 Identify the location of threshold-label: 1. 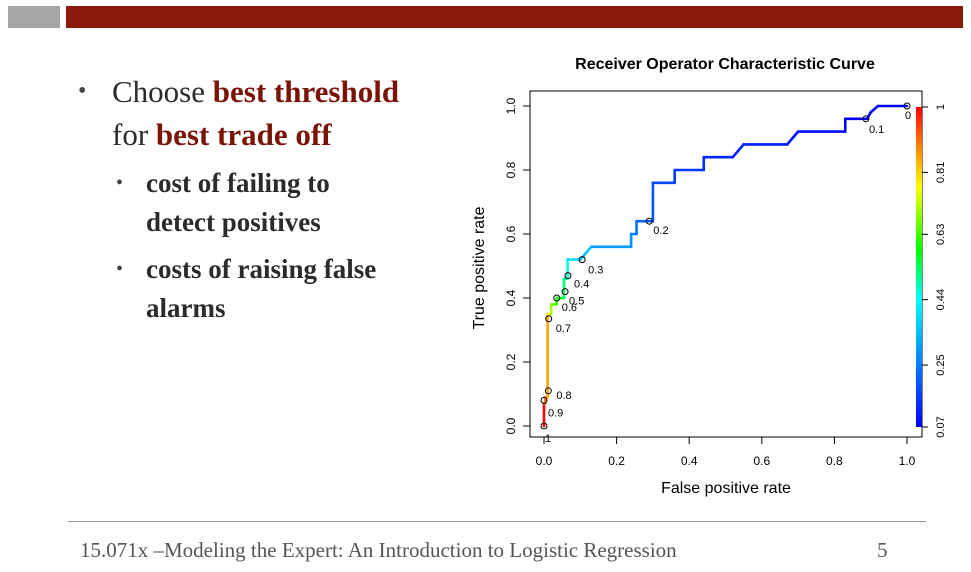
(548, 439).